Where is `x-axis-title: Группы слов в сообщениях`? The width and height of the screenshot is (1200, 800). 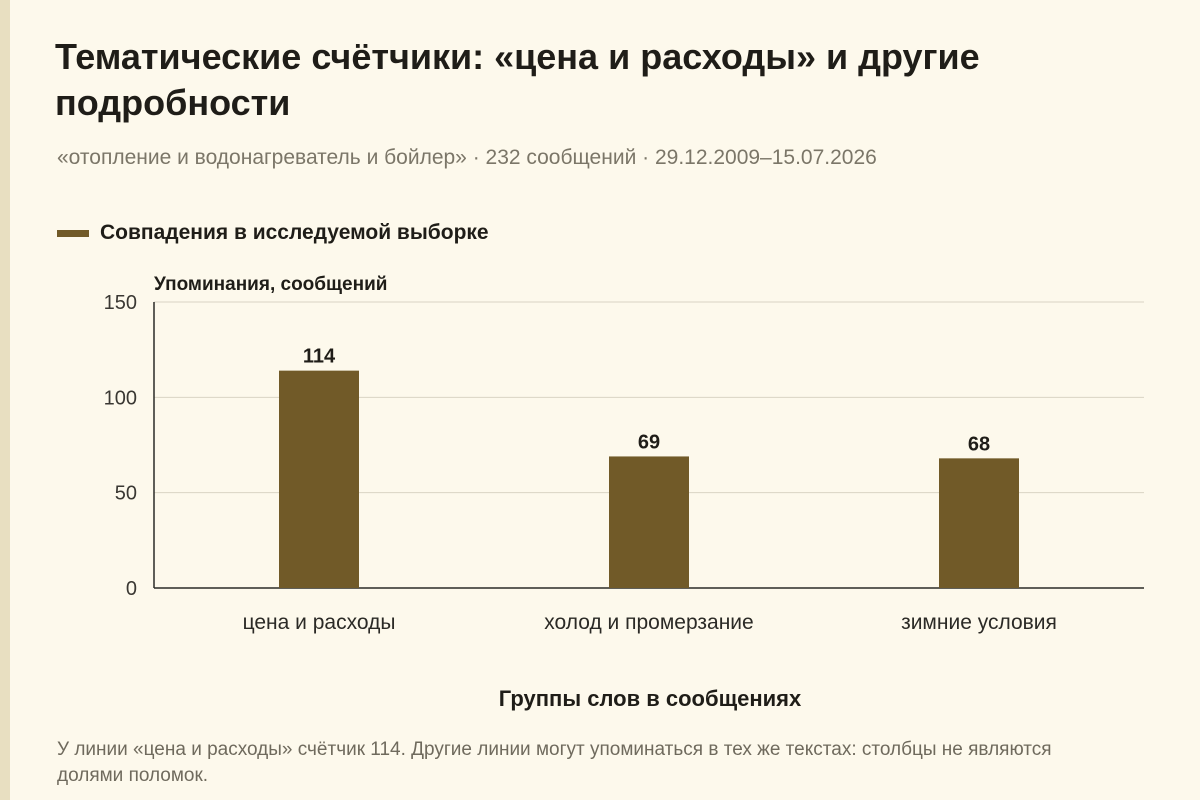
x-axis-title: Группы слов в сообщениях is located at coordinates (650, 698).